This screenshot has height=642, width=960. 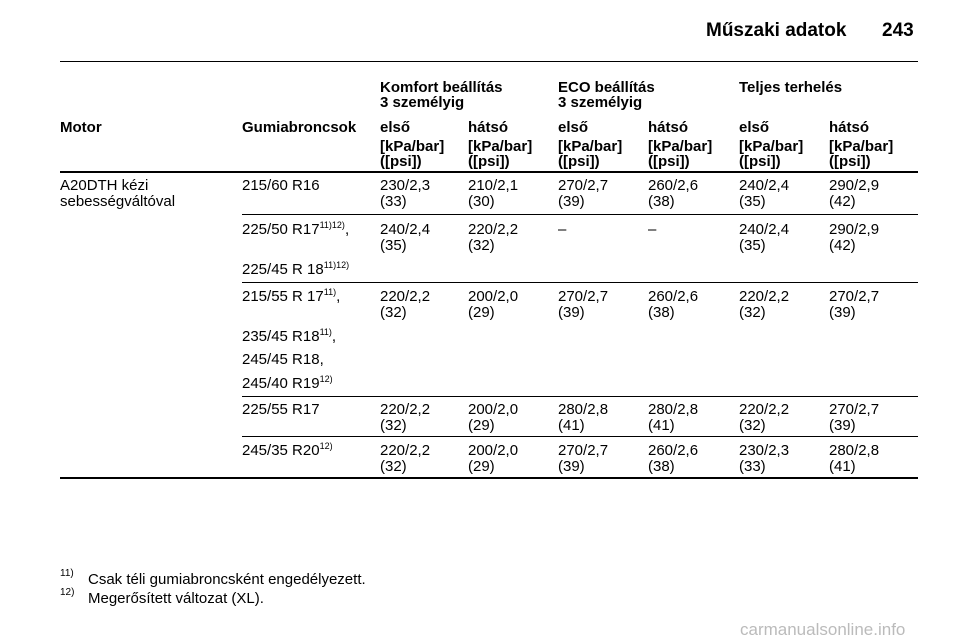 I want to click on tyre: 245/35 R2012), so click(x=287, y=450).